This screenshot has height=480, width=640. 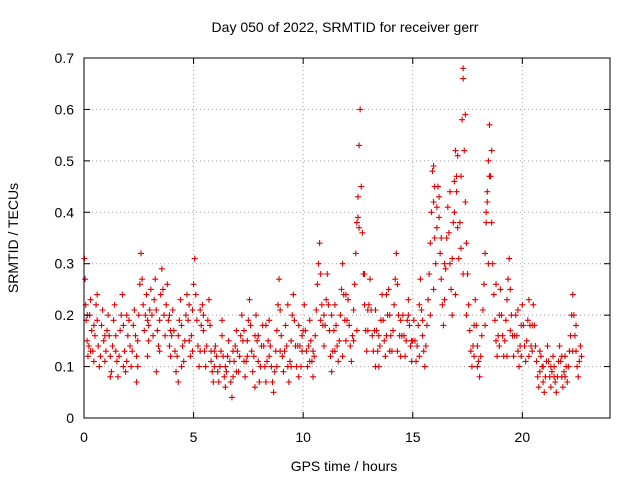 I want to click on x-axis-label: GPS time / hours, so click(x=344, y=466).